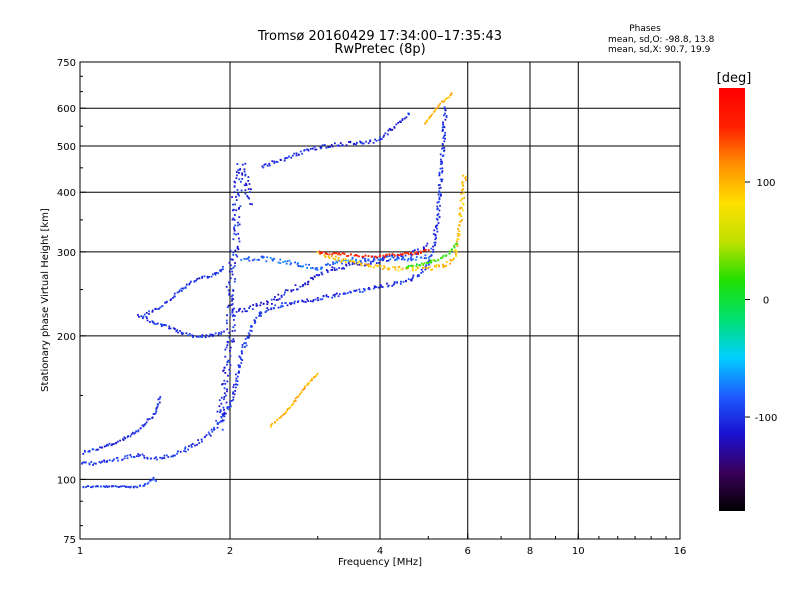 The image size is (800, 600). Describe the element at coordinates (71, 302) in the screenshot. I see `y-axis-ticks: 75 100 200 300 400 500 600 750` at that location.